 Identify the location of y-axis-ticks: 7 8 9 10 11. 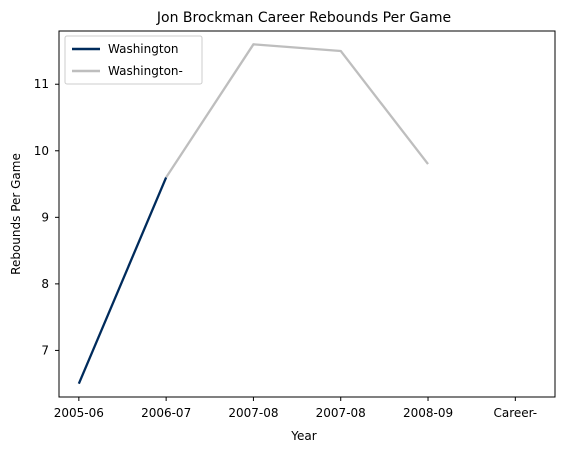
(46, 217).